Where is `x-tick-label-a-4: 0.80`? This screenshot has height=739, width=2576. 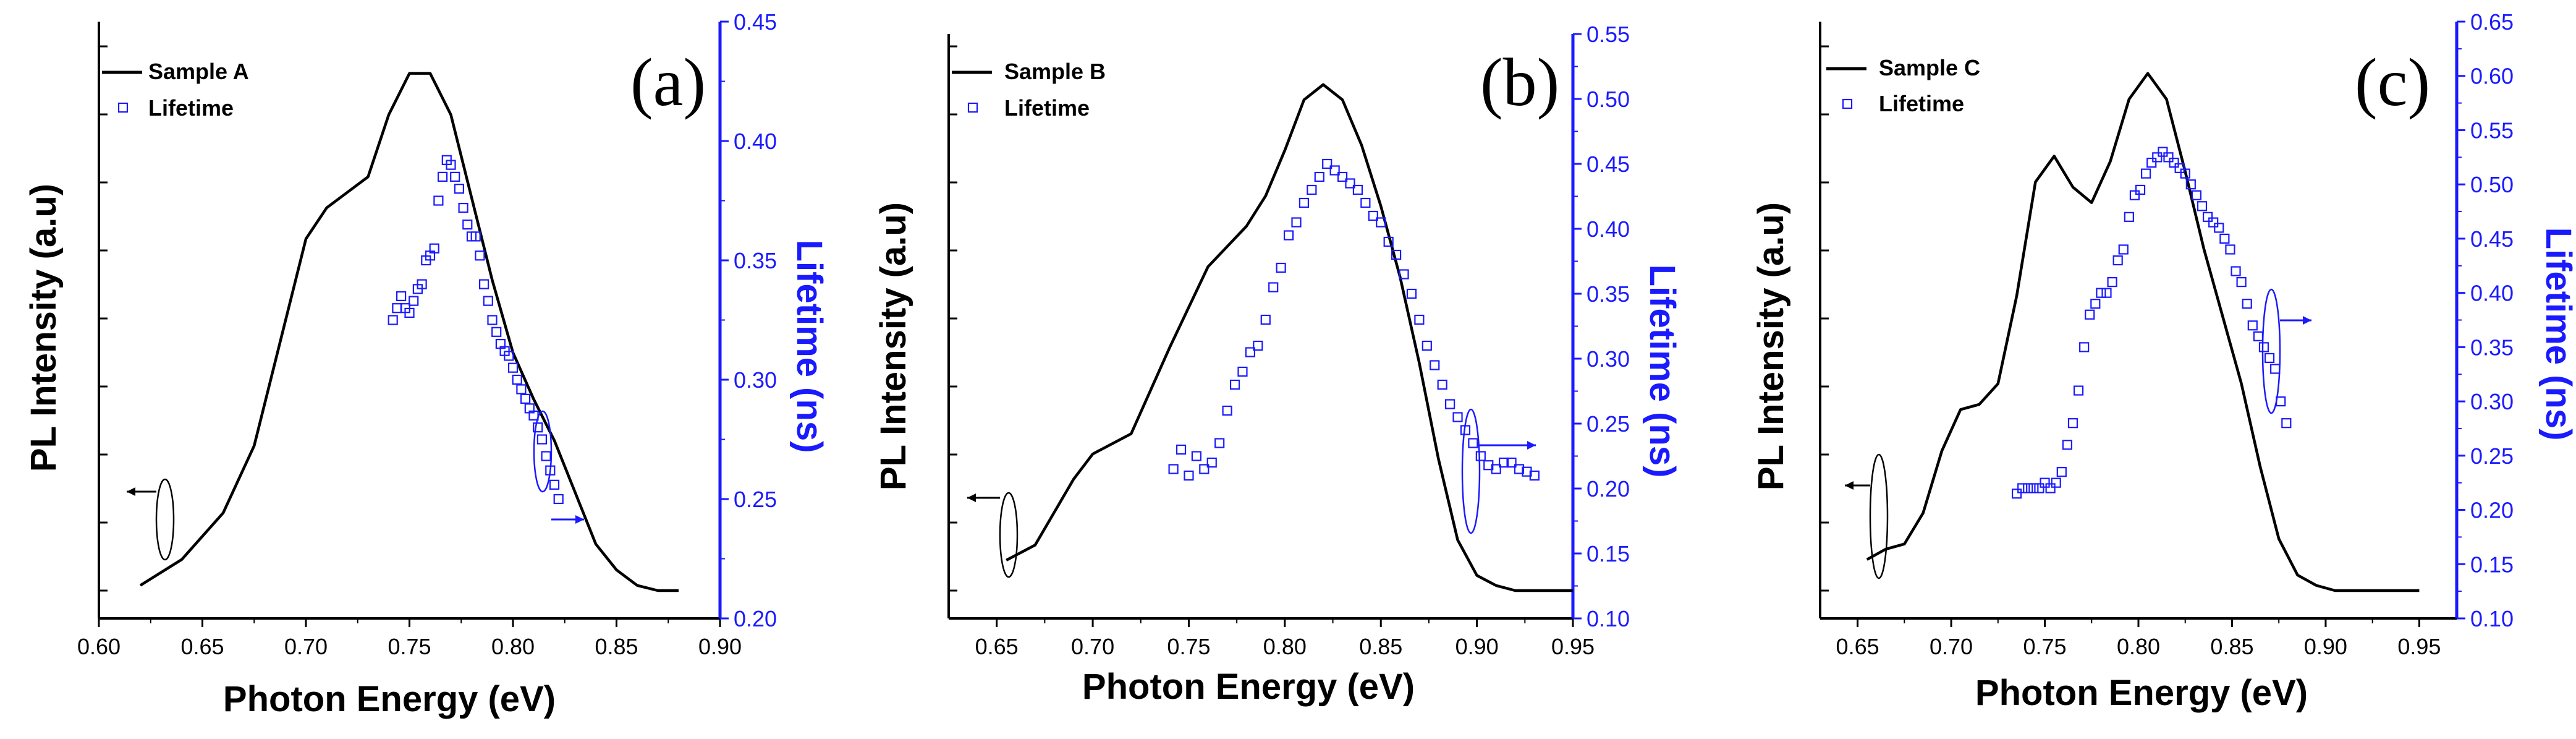 x-tick-label-a-4: 0.80 is located at coordinates (513, 647).